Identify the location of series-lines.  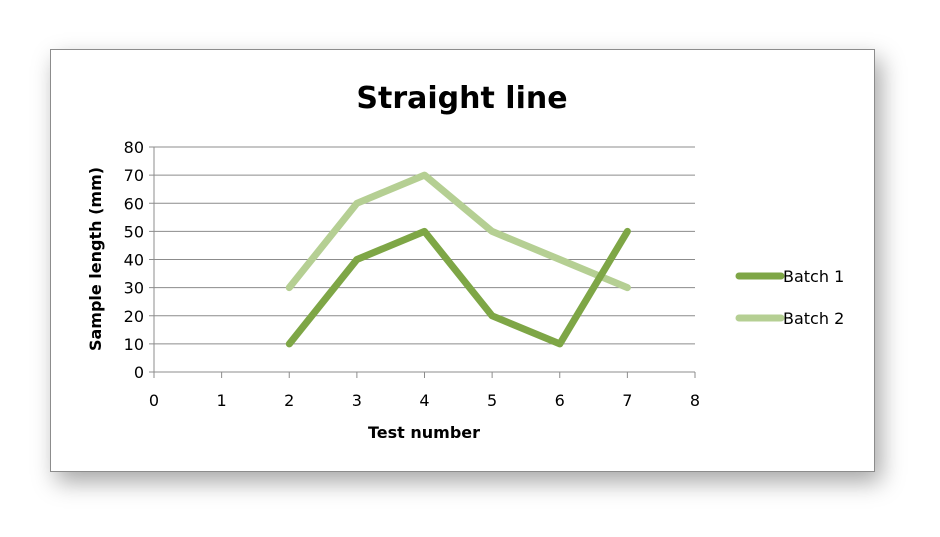
(458, 259).